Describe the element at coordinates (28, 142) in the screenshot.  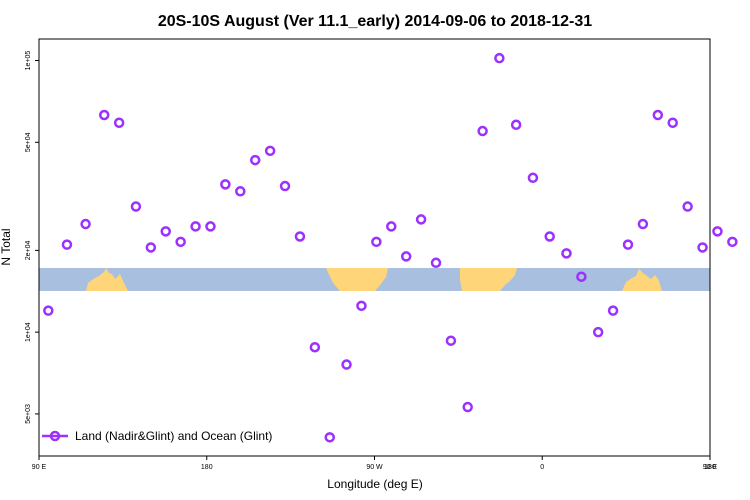
I see `y-tick-label: 5e+04` at that location.